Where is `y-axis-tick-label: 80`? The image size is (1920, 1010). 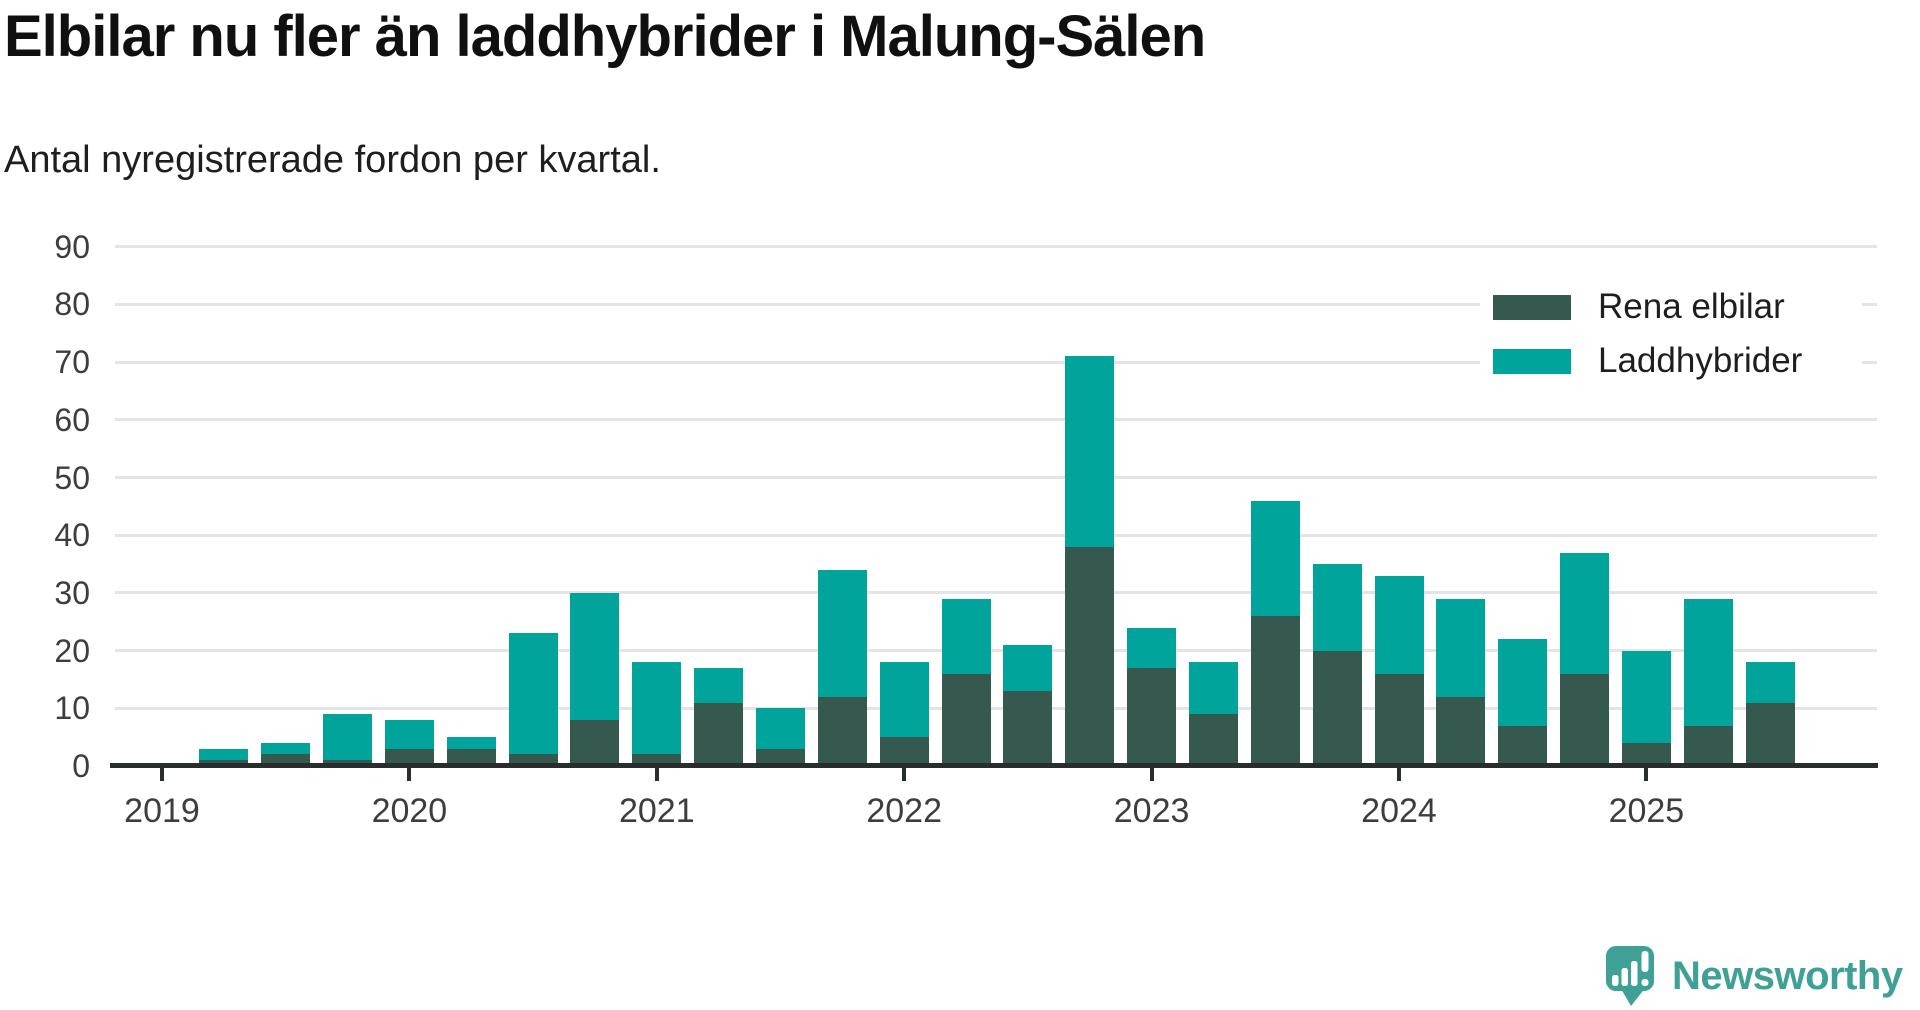 y-axis-tick-label: 80 is located at coordinates (72, 304).